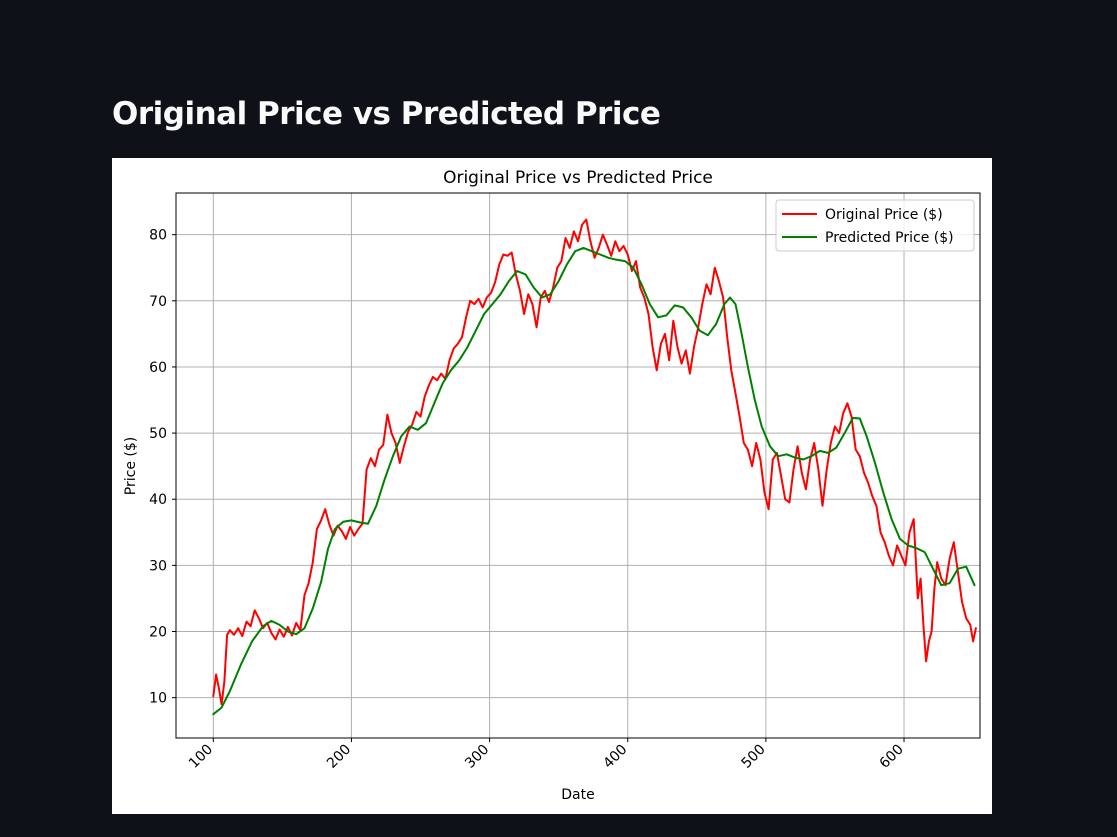  I want to click on x-tick-label: 600, so click(892, 757).